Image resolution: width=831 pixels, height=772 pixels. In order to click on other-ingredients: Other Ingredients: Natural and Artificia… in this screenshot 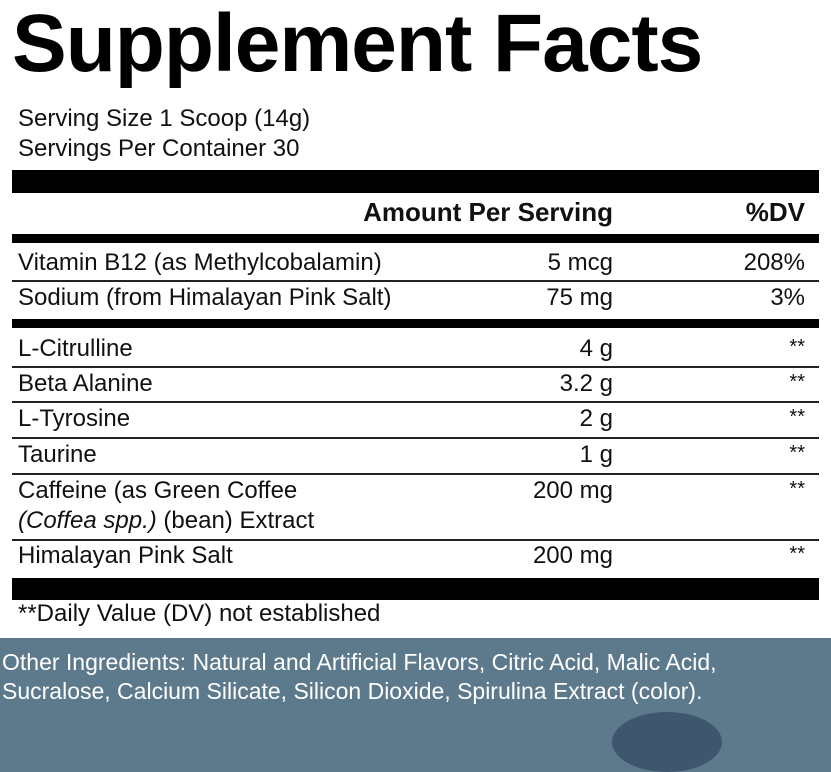, I will do `click(416, 677)`.